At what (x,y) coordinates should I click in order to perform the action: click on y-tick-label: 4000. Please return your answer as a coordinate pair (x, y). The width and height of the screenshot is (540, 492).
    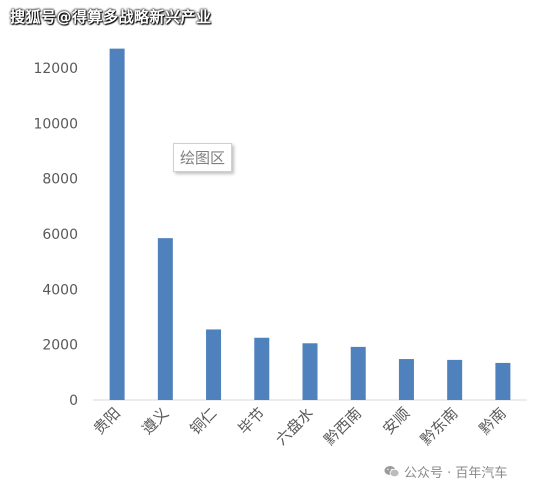
    Looking at the image, I should click on (60, 290).